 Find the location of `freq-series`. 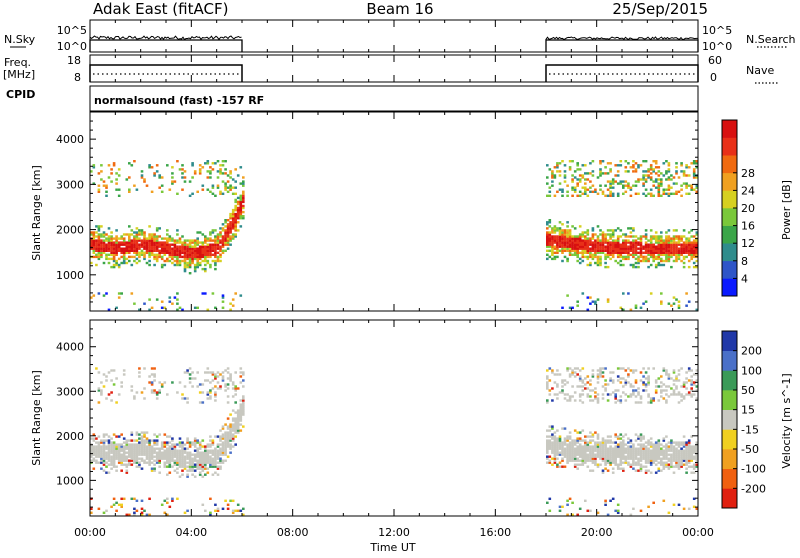

freq-series is located at coordinates (394, 68).